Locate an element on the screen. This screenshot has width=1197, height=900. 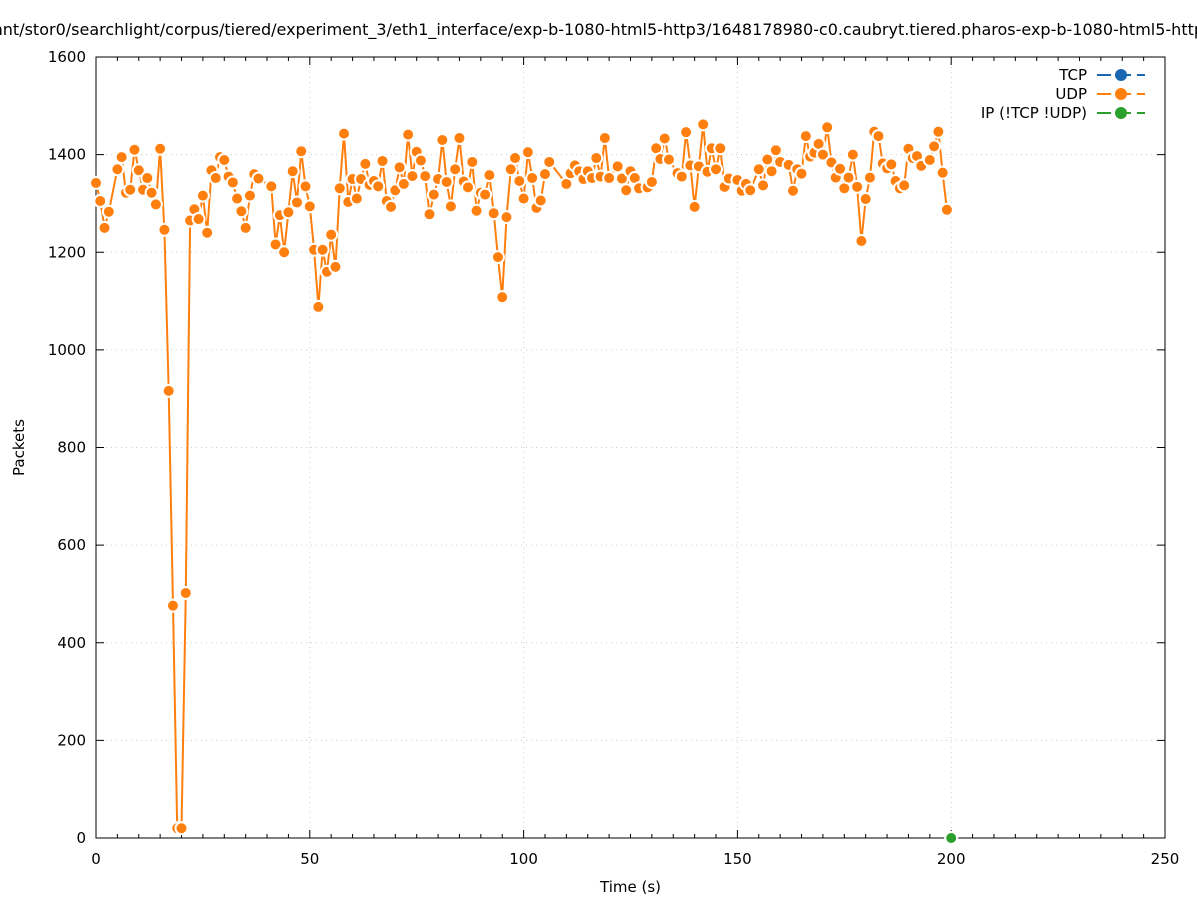
y-axis-label: Packets is located at coordinates (19, 447).